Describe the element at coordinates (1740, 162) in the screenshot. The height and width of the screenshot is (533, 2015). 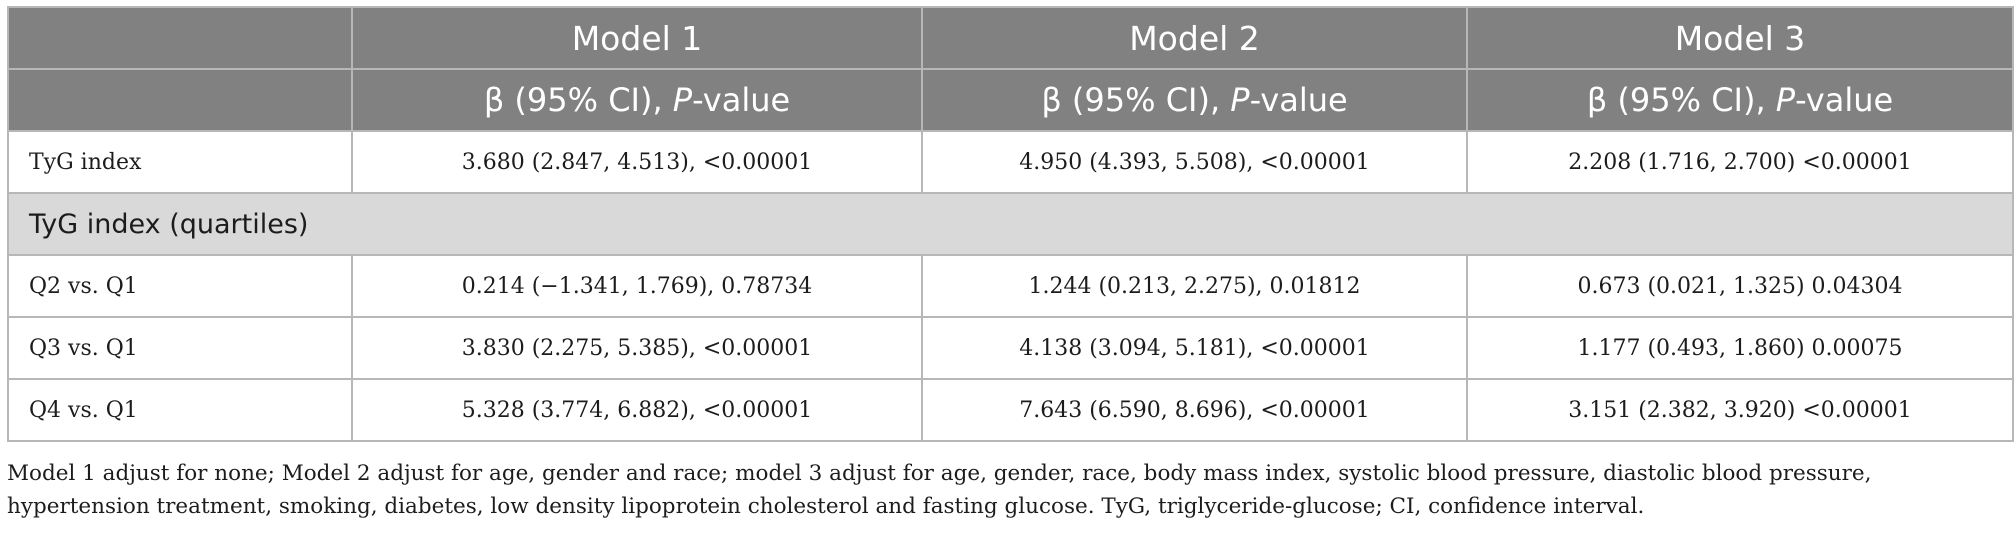
I see `table-cell: 2.208 (1.716, 2.700) <0.00001` at that location.